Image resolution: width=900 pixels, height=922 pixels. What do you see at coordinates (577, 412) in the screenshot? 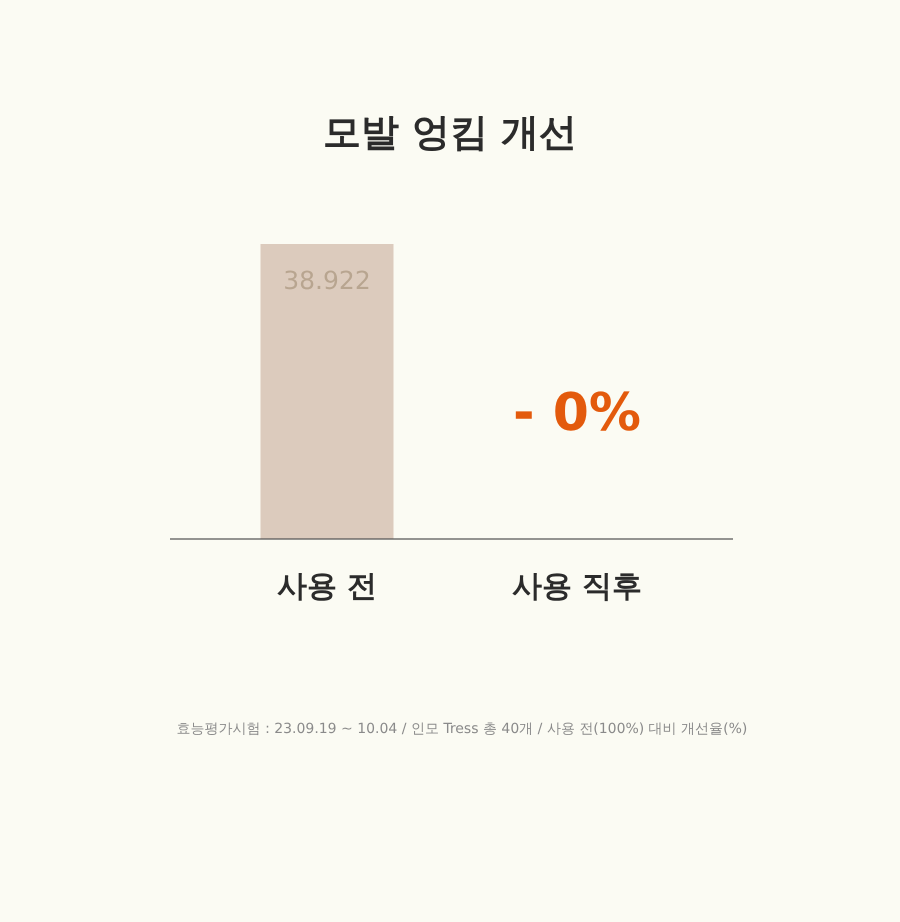
I see `data-label: - 0%` at bounding box center [577, 412].